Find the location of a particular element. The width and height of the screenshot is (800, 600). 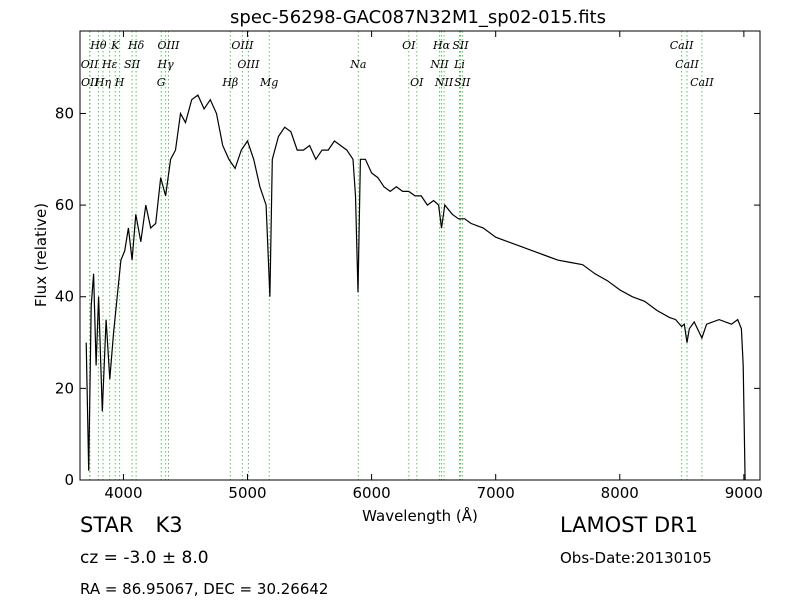

line-label: Hβ is located at coordinates (229, 82).